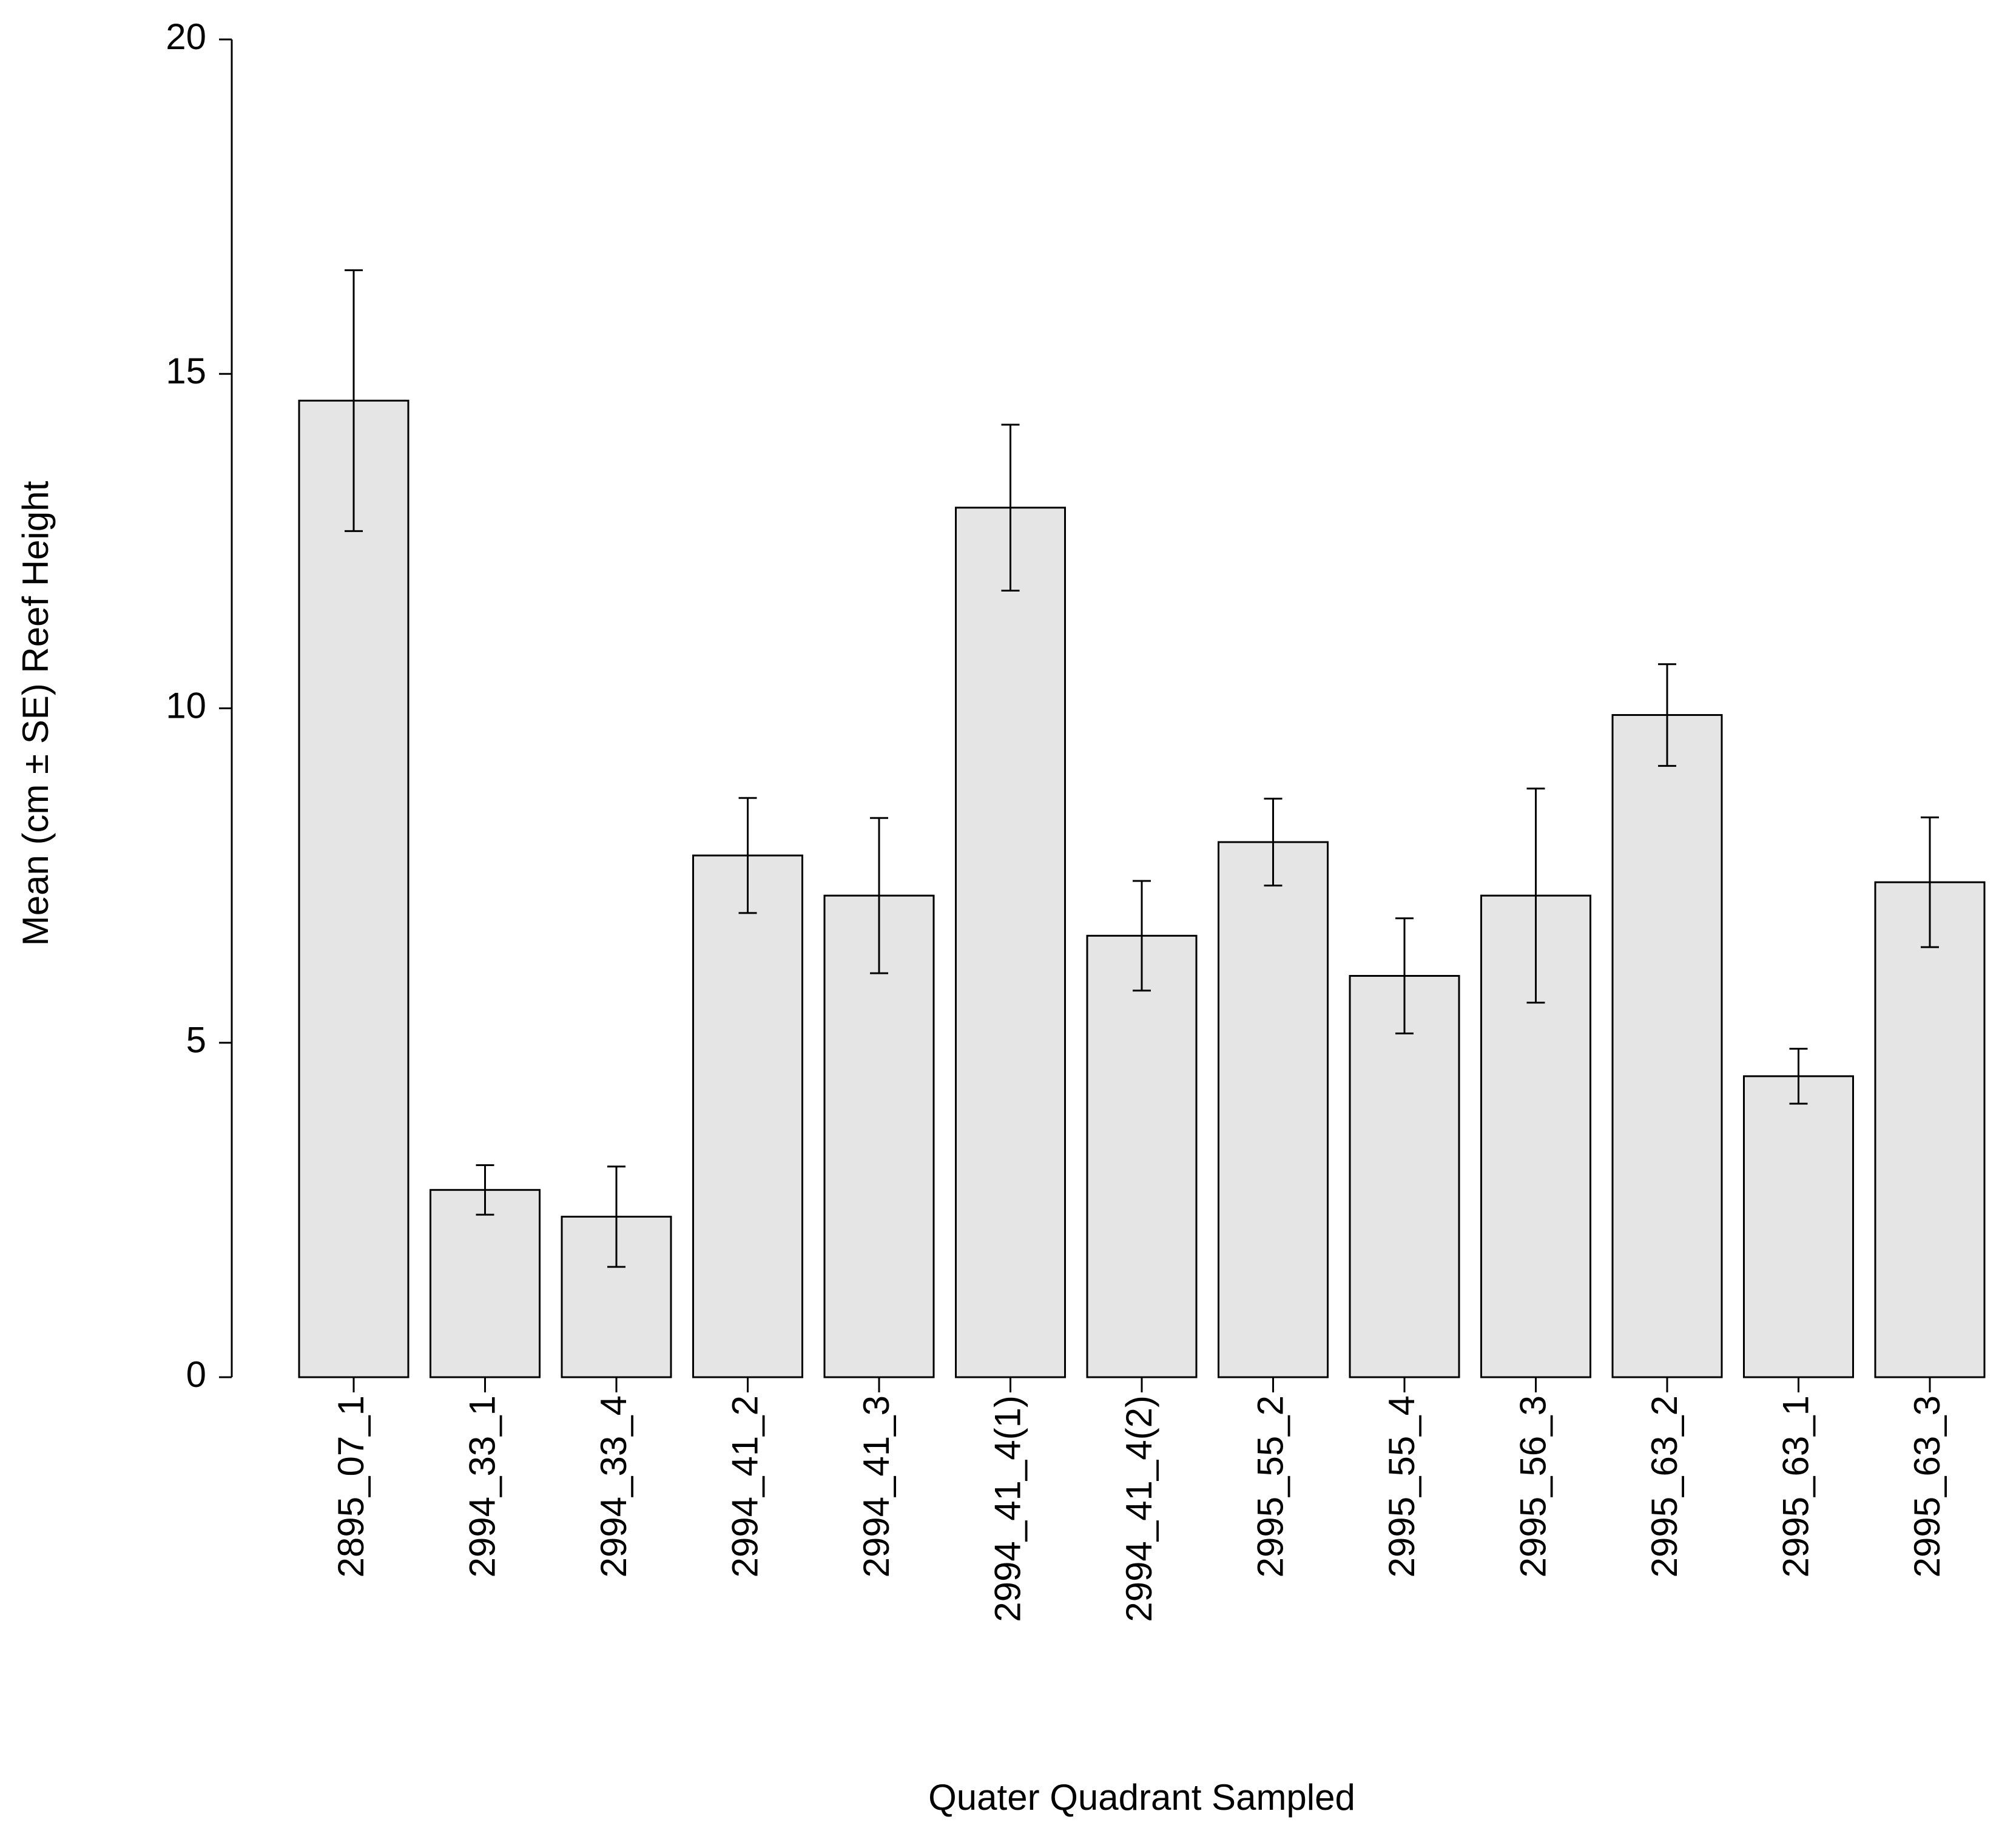  Describe the element at coordinates (1139, 1508) in the screenshot. I see `x-tick-label: 2994_41_4(2)` at that location.